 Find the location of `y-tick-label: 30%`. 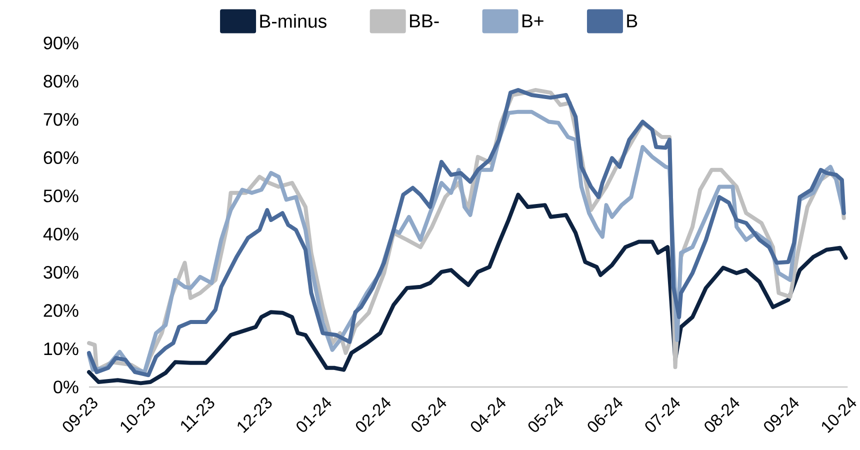

y-tick-label: 30% is located at coordinates (61, 272).